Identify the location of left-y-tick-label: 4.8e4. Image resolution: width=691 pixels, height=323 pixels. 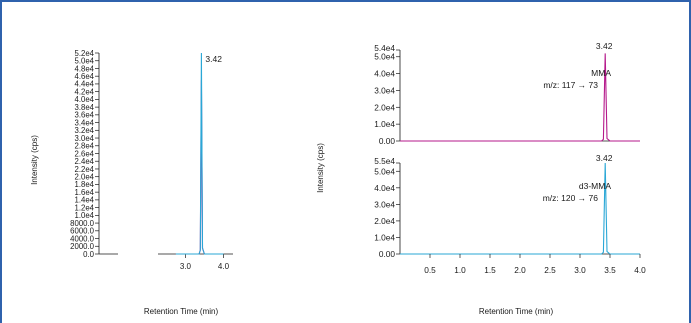
(84, 68).